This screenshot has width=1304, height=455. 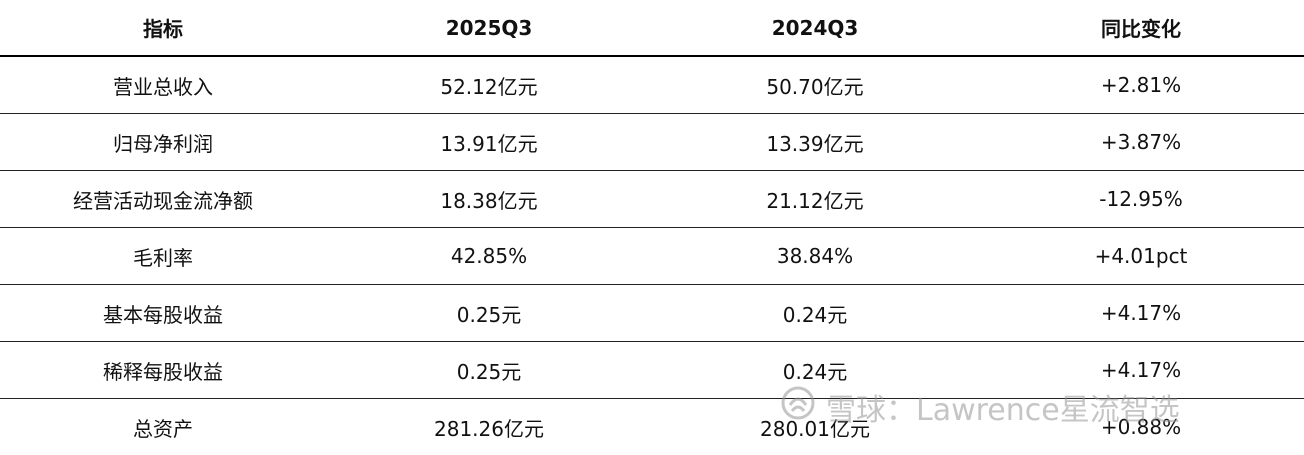 What do you see at coordinates (1141, 427) in the screenshot?
I see `value-yoy-change: +0.88%` at bounding box center [1141, 427].